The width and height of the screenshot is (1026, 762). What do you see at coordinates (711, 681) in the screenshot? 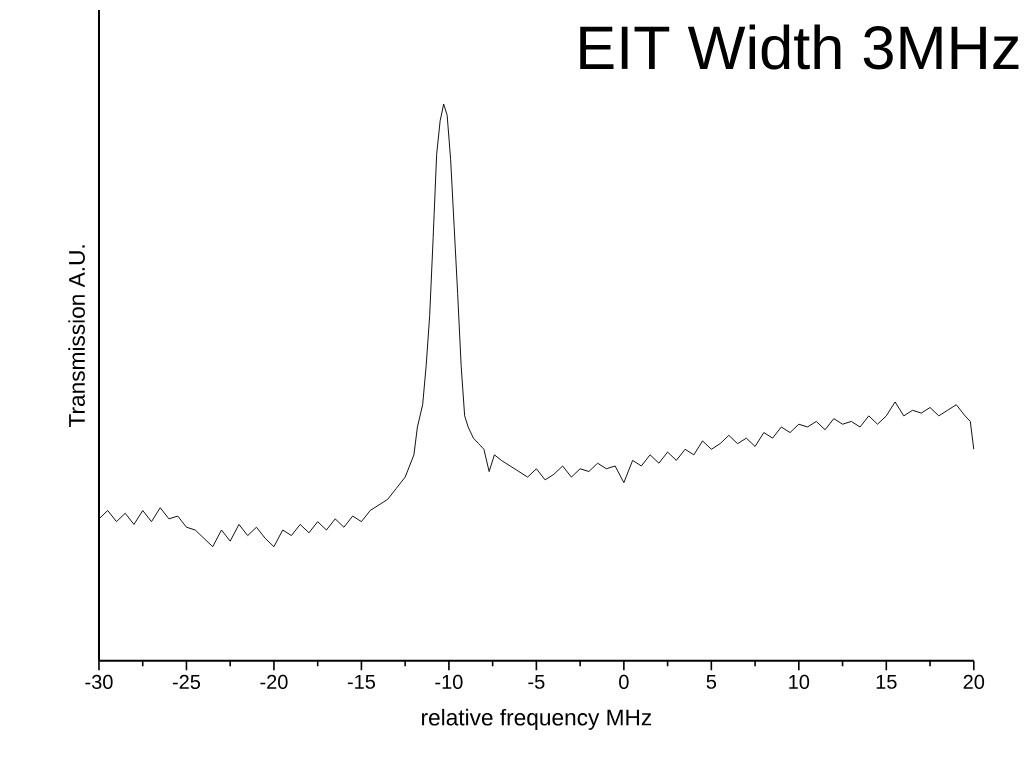
I see `x-tick-label: 5` at bounding box center [711, 681].